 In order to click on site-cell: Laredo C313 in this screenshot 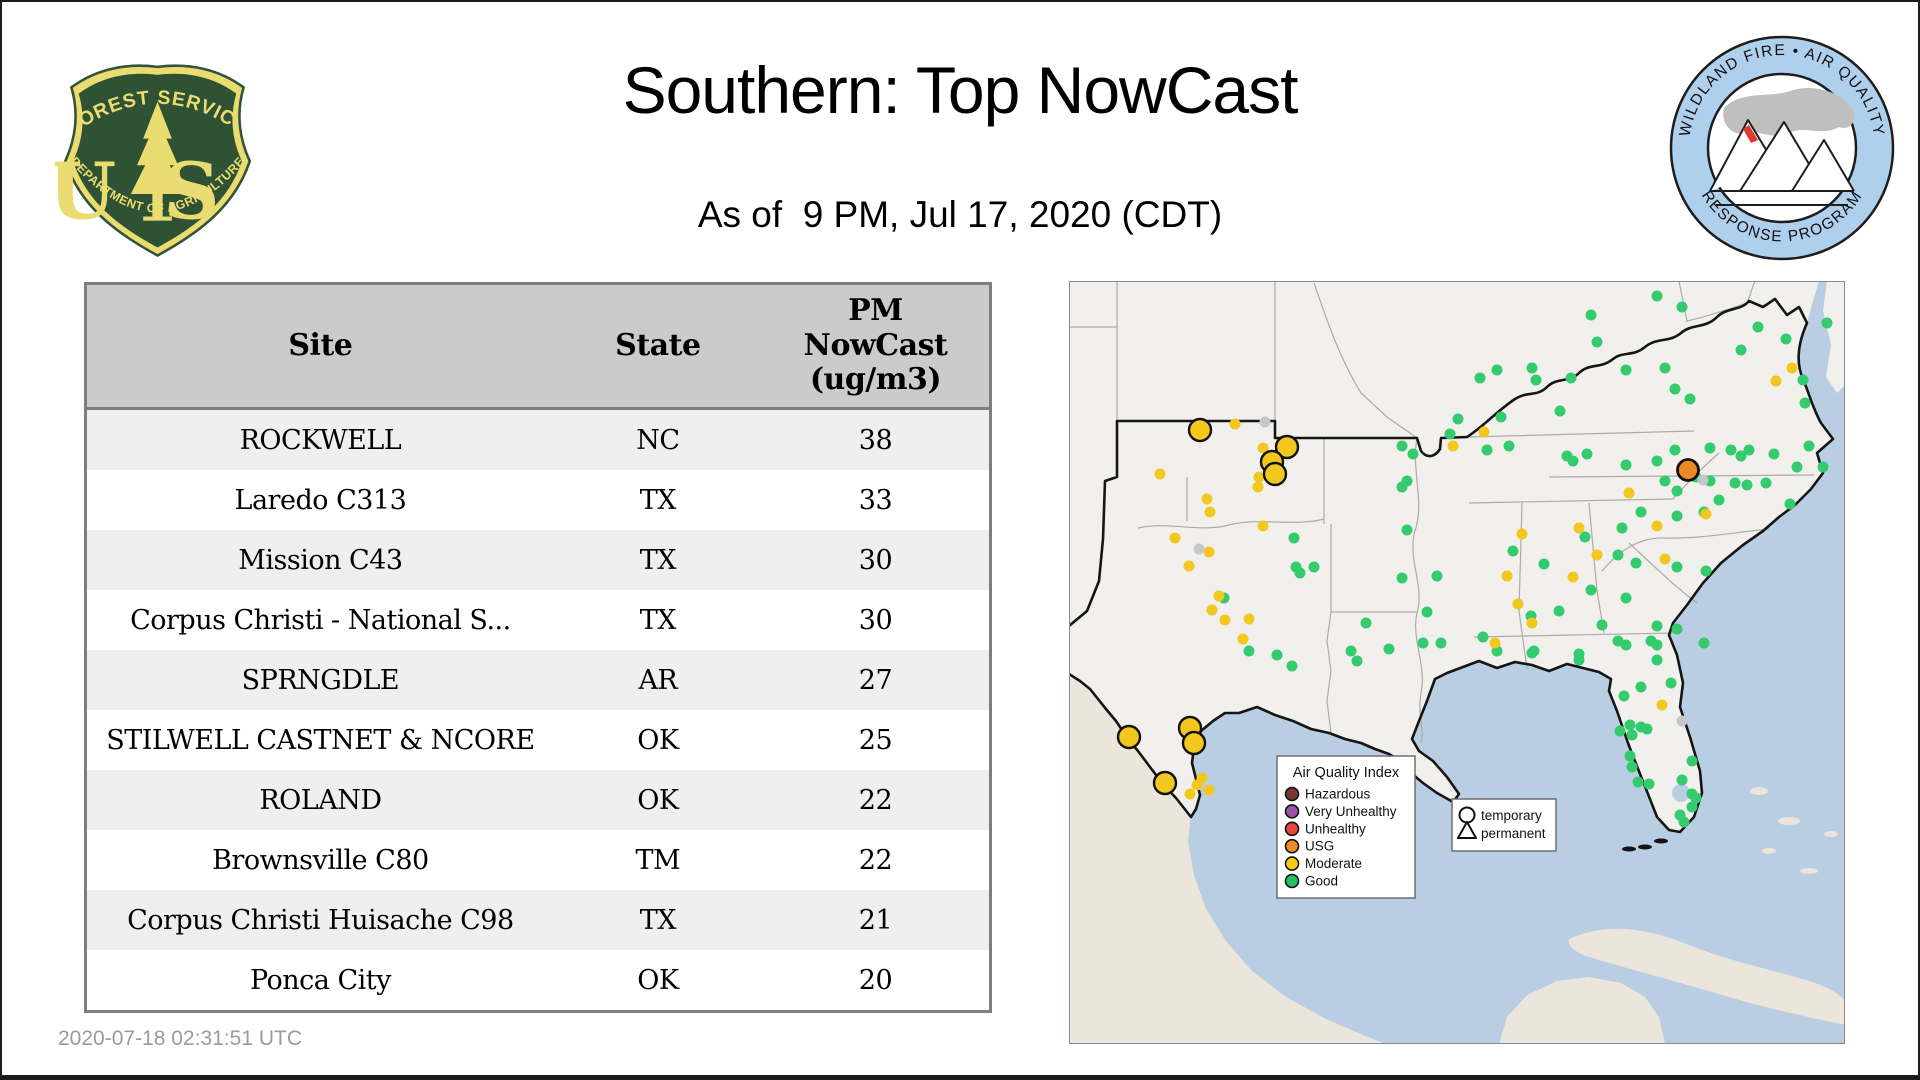, I will do `click(320, 500)`.